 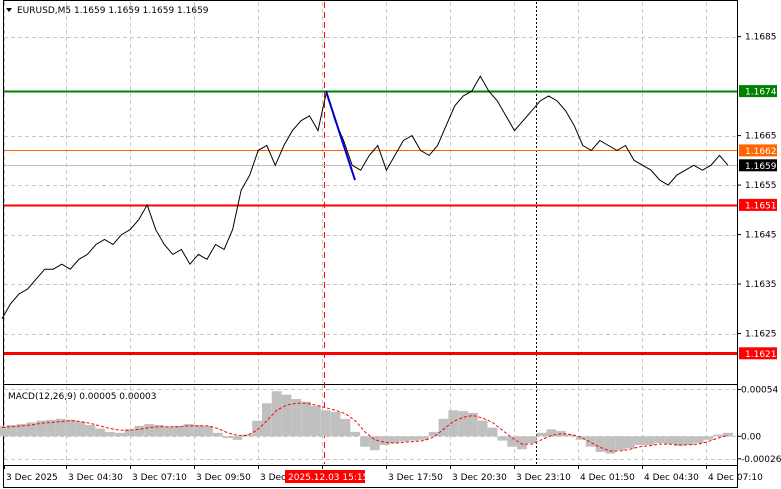 What do you see at coordinates (159, 478) in the screenshot?
I see `x-tick-label: 3 Dec 07:10` at bounding box center [159, 478].